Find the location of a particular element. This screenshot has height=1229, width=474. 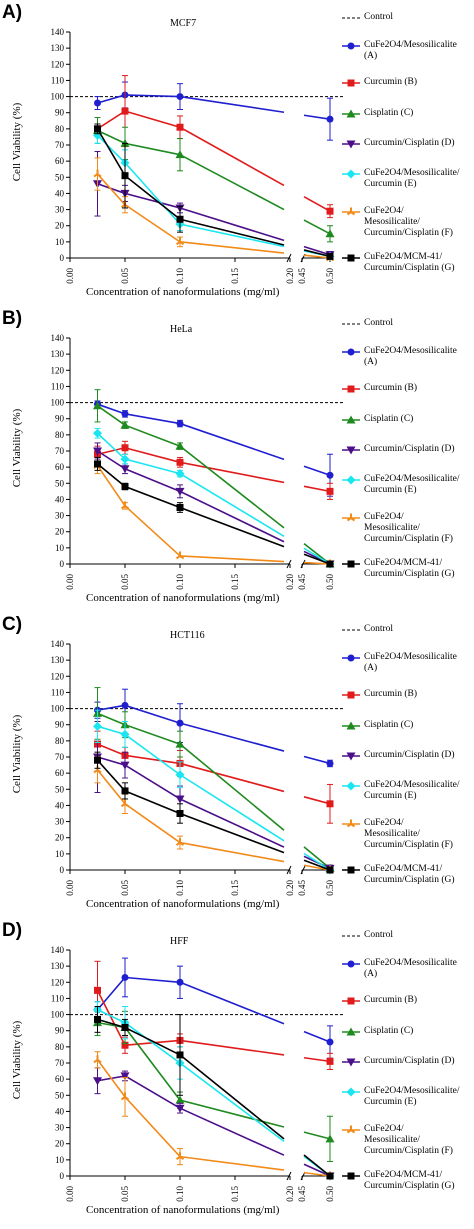

legend-label: Control is located at coordinates (379, 17).